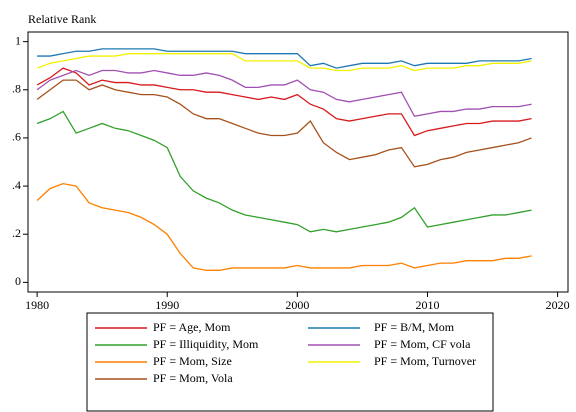 The height and width of the screenshot is (412, 576). I want to click on y-tick-label: .4, so click(16, 185).